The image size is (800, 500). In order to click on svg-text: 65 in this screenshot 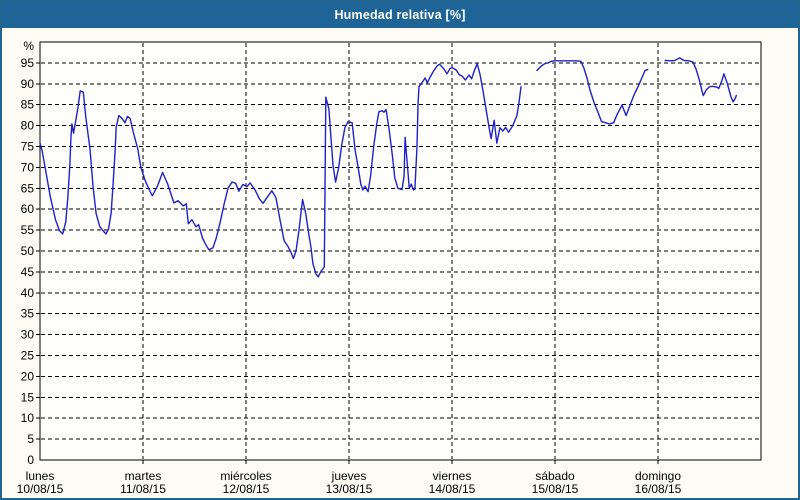, I will do `click(28, 188)`.